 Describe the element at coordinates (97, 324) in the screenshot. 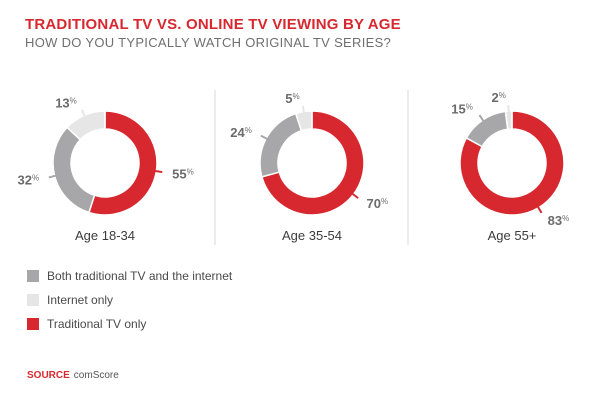

I see `legend-label-traditional: Traditional TV only` at that location.